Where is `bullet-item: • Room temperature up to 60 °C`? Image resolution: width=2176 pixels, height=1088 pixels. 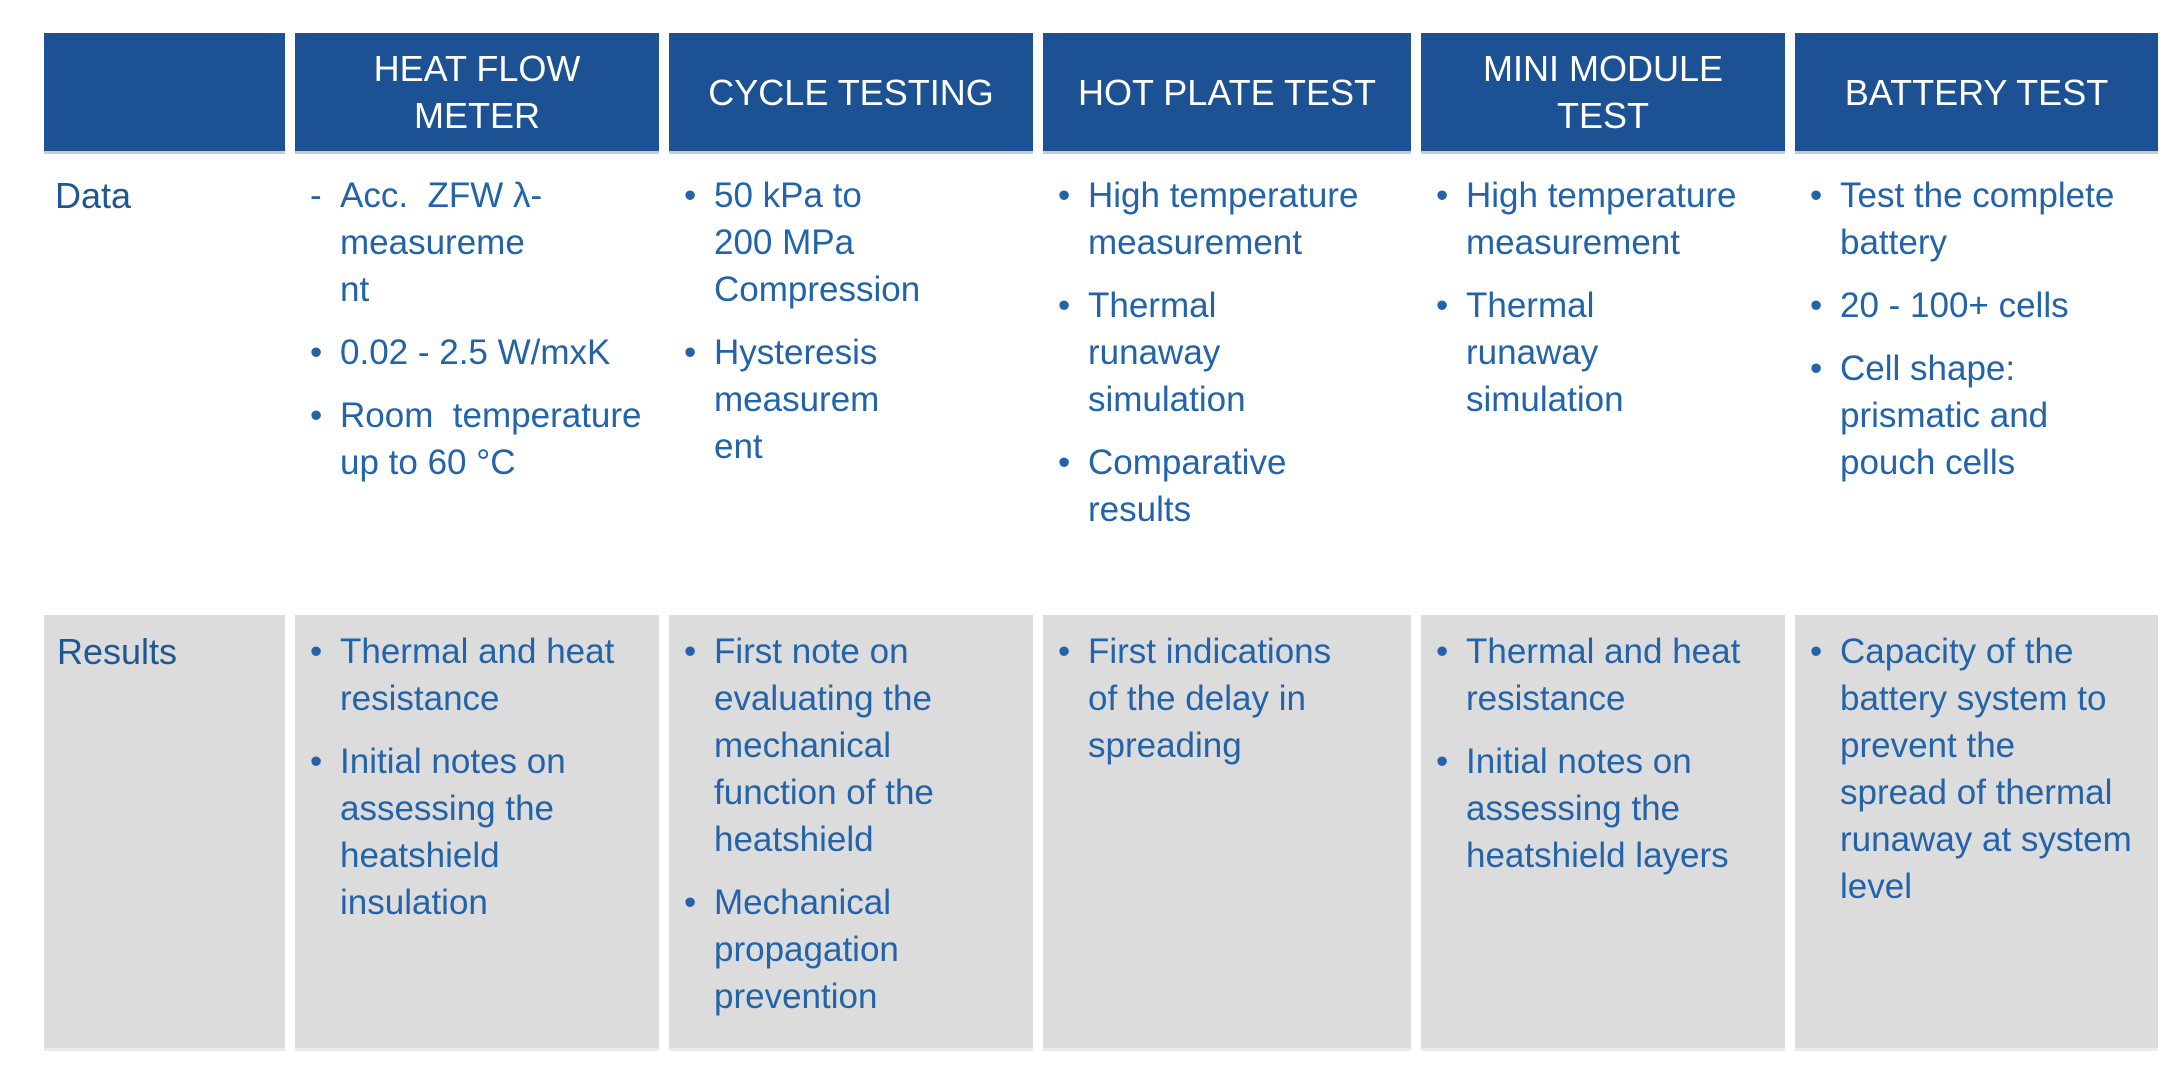 bullet-item: • Room temperature up to 60 °C is located at coordinates (477, 439).